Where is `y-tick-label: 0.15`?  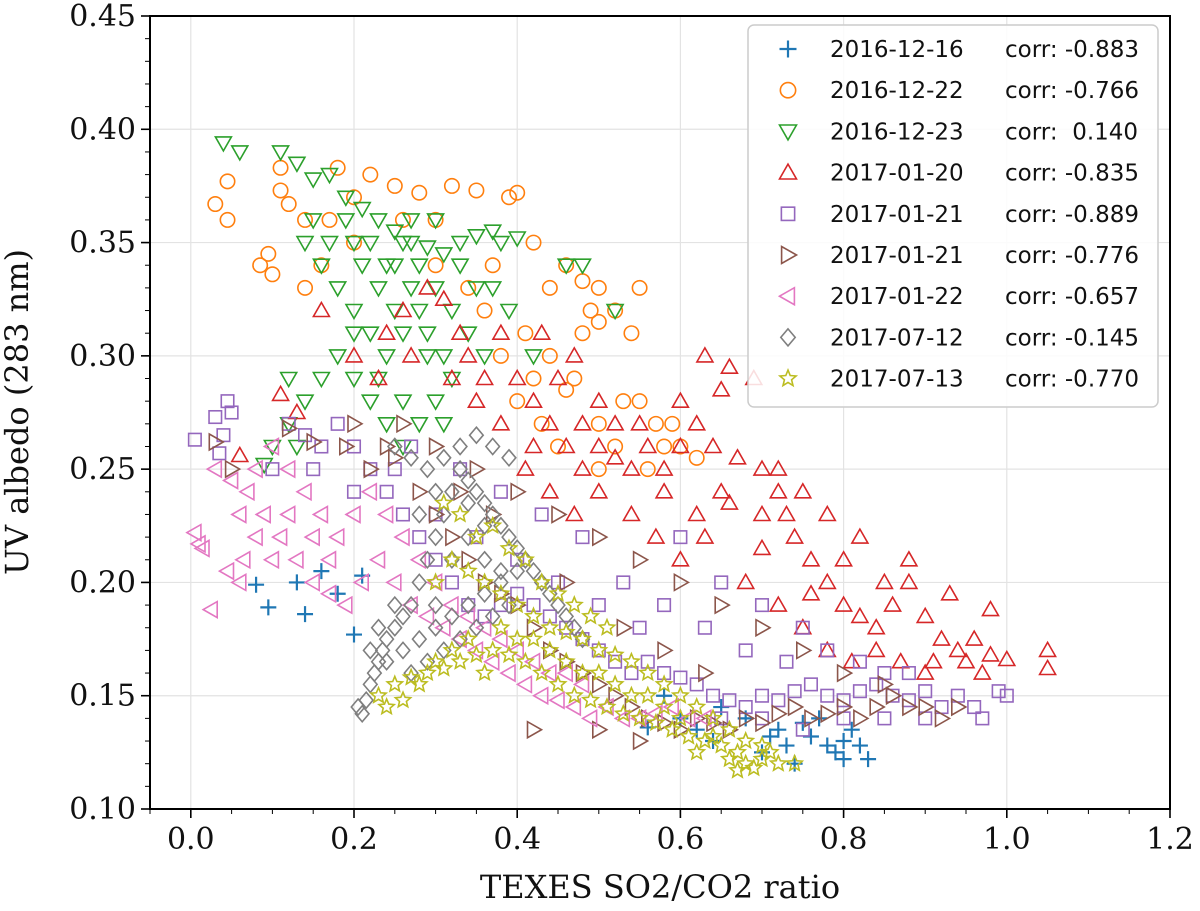 y-tick-label: 0.15 is located at coordinates (102, 696).